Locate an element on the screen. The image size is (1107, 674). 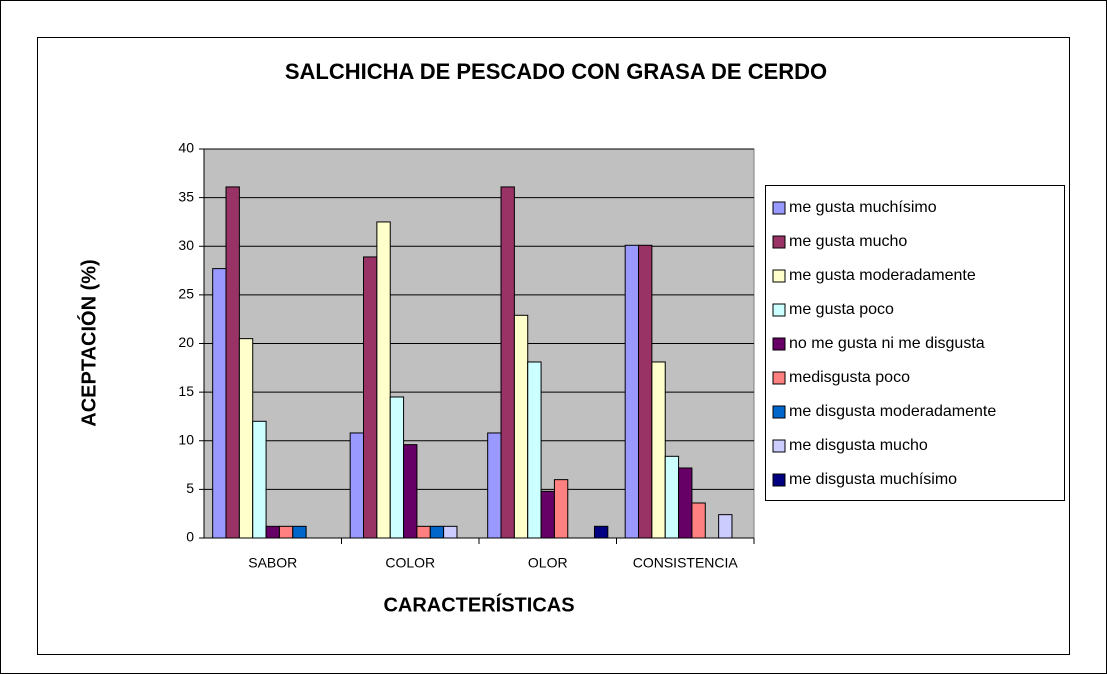
y-tick-label: 5 is located at coordinates (190, 488).